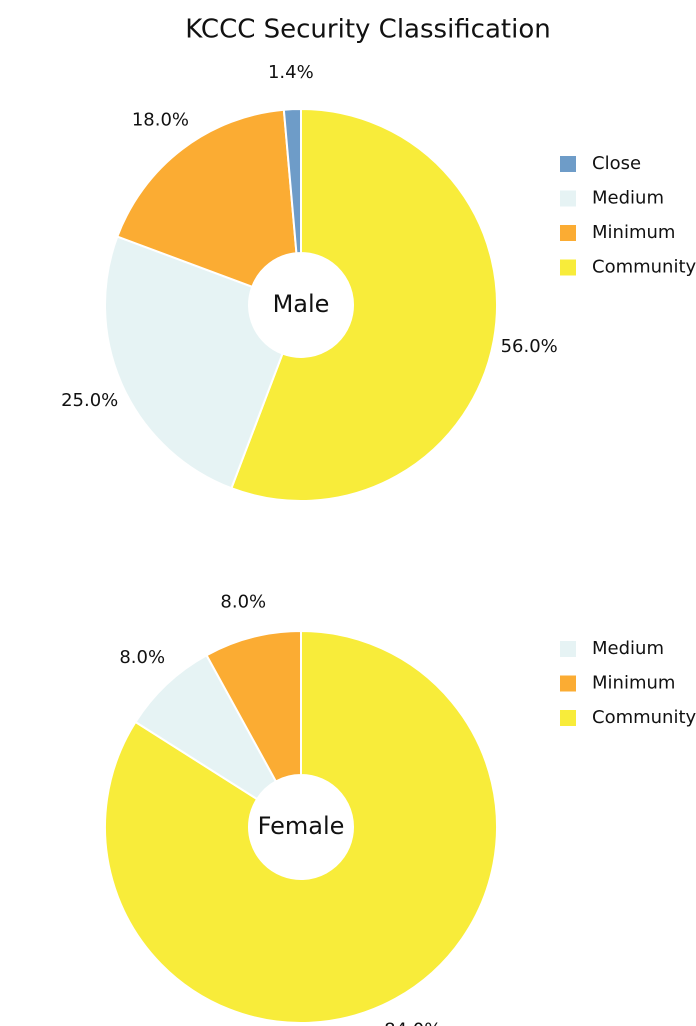  Describe the element at coordinates (367, 30) in the screenshot. I see `chart-title: KCCC Security Classification` at that location.